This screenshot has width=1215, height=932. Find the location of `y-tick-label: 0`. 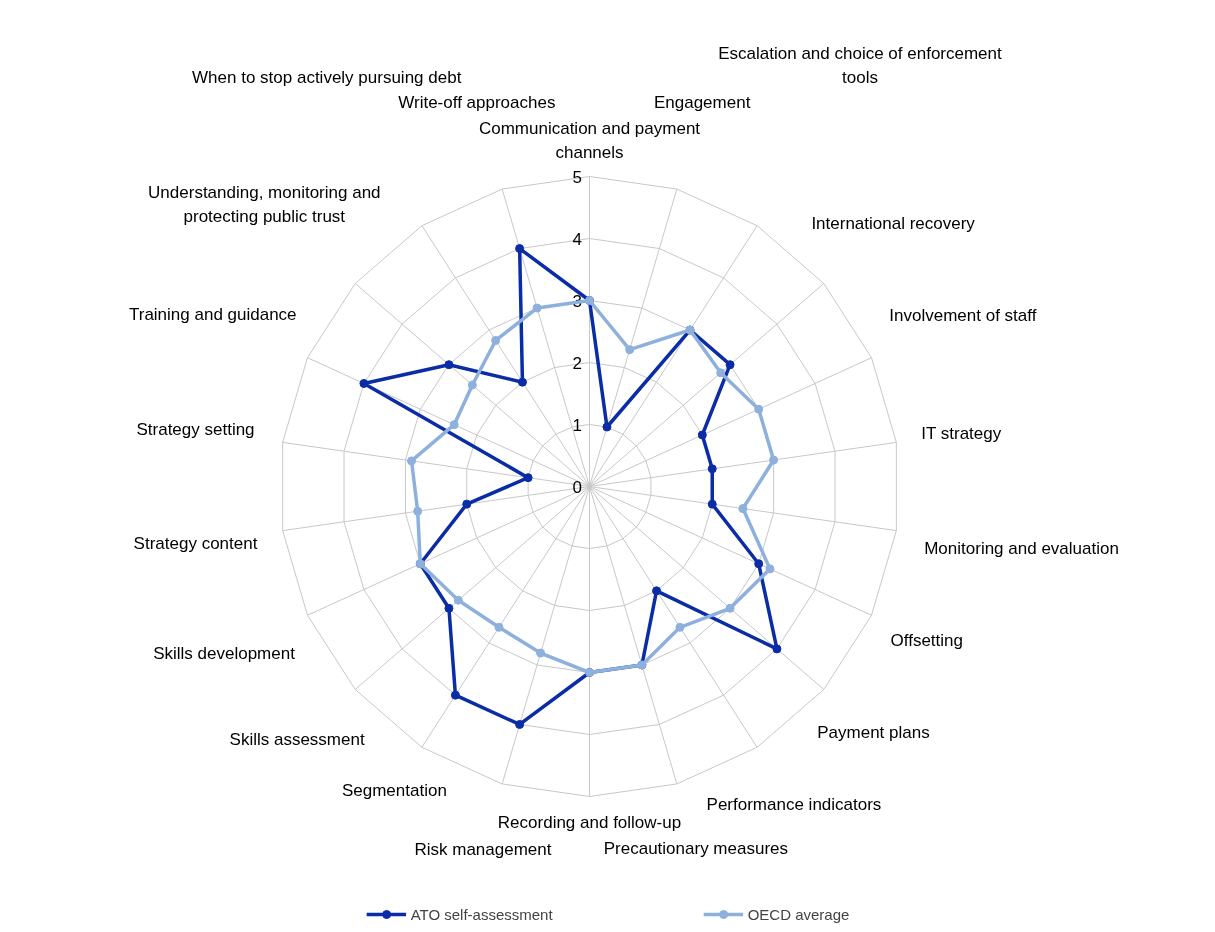

y-tick-label: 0 is located at coordinates (577, 487).